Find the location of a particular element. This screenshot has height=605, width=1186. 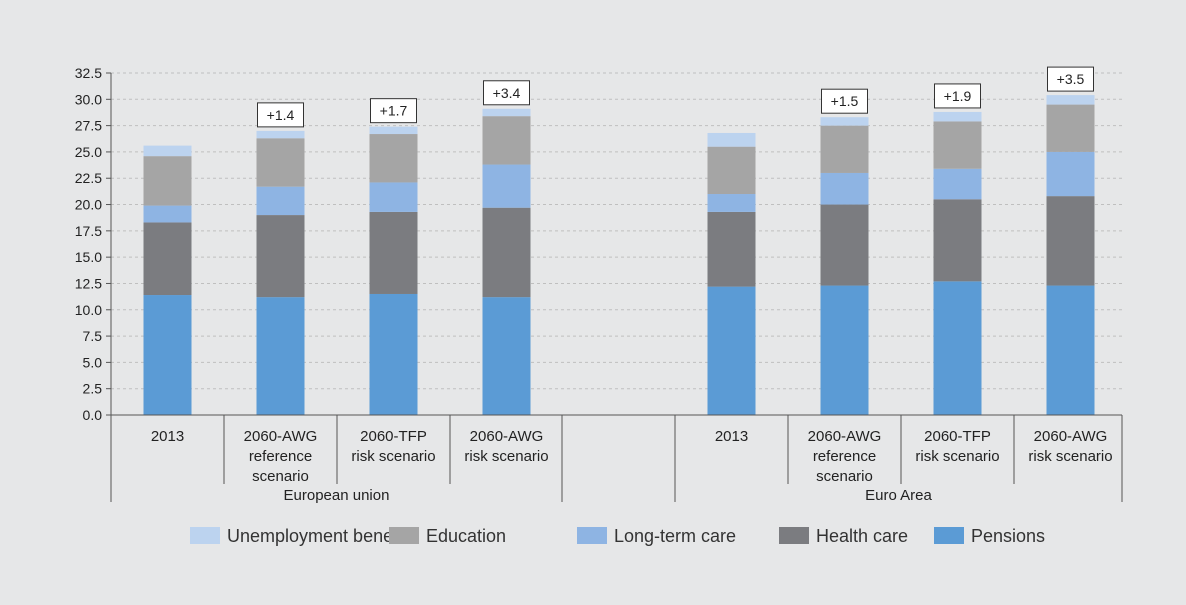

group-label: Euro Area is located at coordinates (898, 495).